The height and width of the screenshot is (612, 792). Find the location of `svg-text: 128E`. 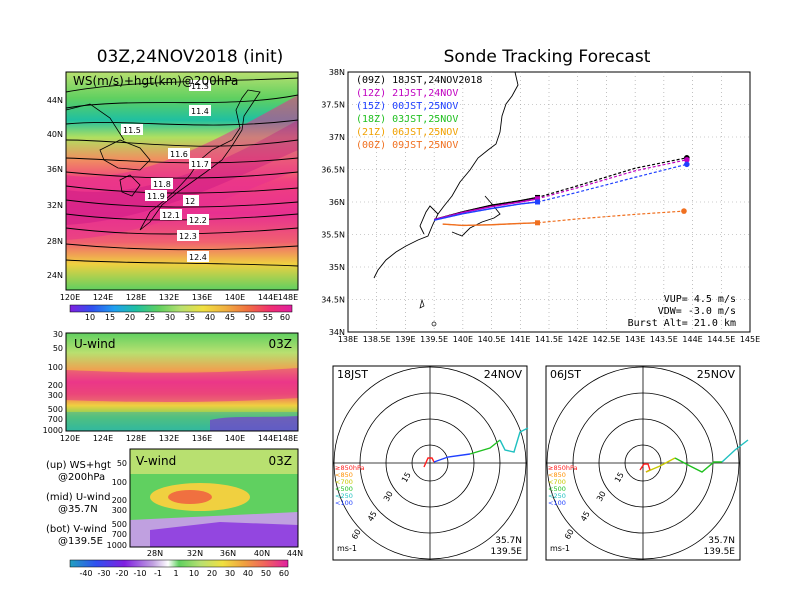

svg-text: 128E is located at coordinates (136, 297).